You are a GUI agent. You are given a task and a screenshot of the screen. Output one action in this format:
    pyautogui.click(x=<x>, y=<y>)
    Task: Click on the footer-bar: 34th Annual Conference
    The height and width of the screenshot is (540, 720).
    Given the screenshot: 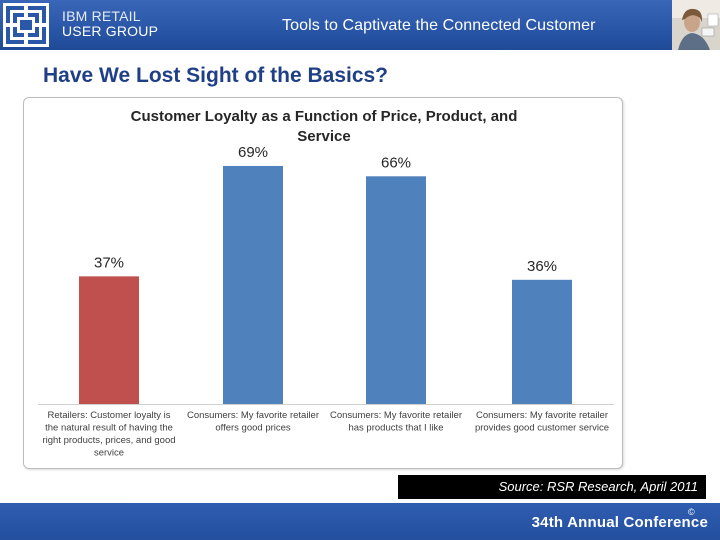 What is the action you would take?
    pyautogui.click(x=360, y=521)
    